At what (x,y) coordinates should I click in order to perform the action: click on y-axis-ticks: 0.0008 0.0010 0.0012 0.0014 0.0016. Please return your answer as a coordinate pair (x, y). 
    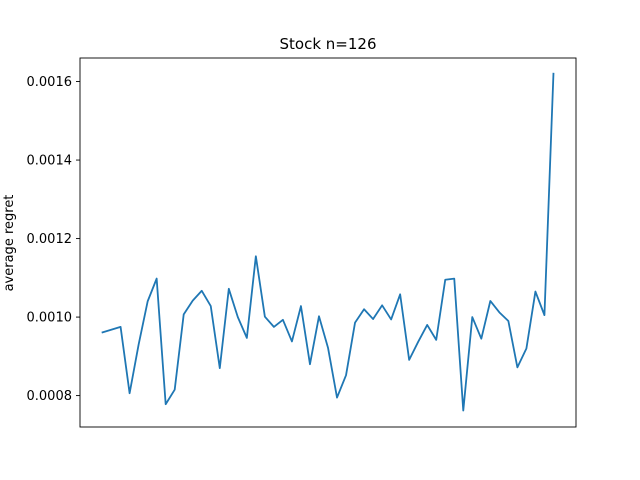
    Looking at the image, I should click on (53, 239).